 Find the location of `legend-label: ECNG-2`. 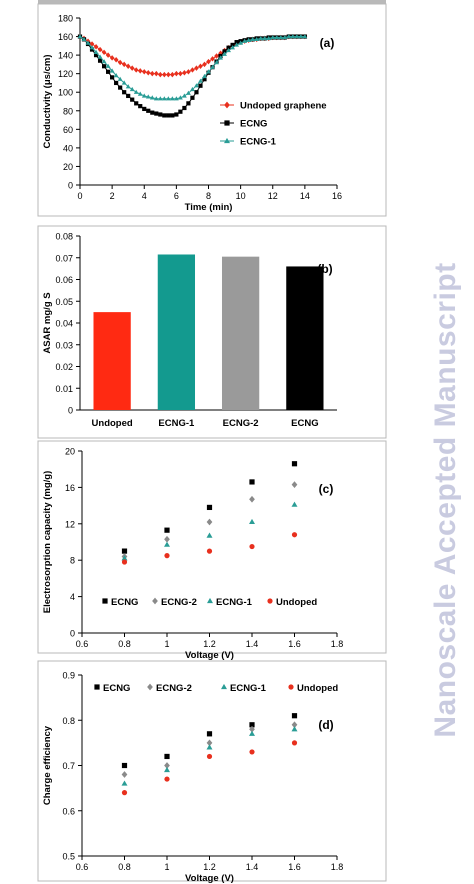

legend-label: ECNG-2 is located at coordinates (174, 688).